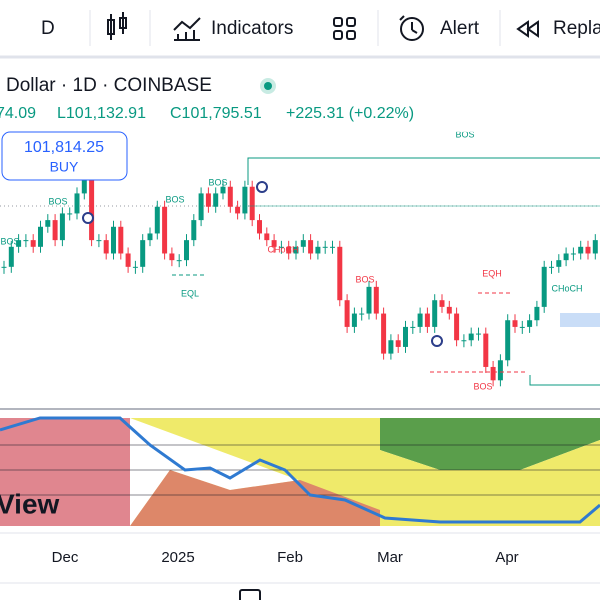 The image size is (600, 600). Describe the element at coordinates (48, 28) in the screenshot. I see `interval-button: D` at that location.